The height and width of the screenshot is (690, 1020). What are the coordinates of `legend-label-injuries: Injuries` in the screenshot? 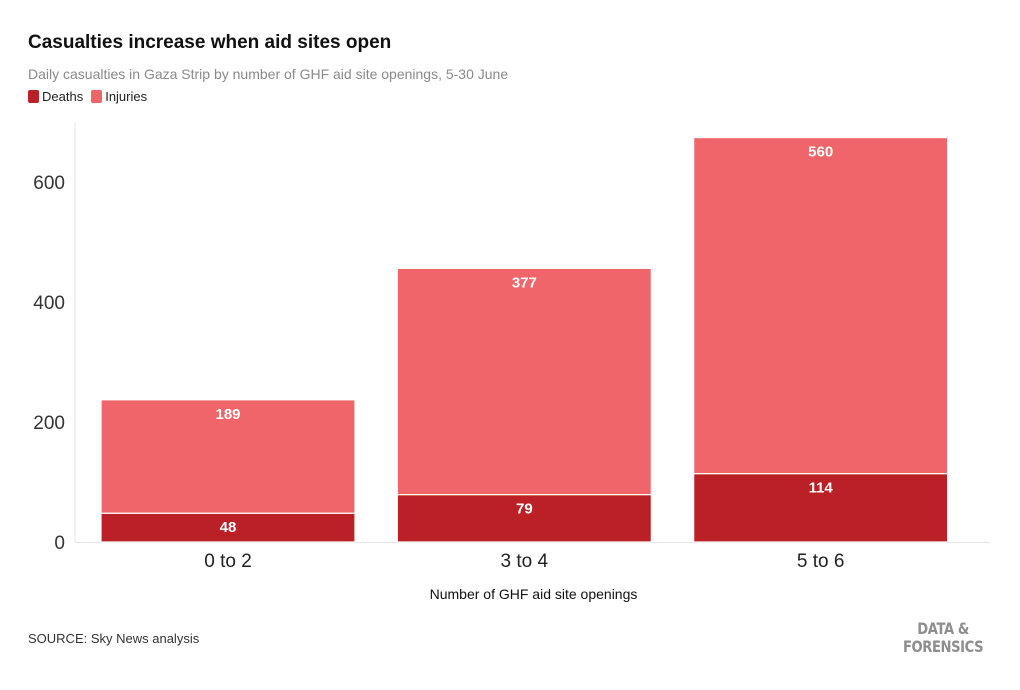 It's located at (126, 96).